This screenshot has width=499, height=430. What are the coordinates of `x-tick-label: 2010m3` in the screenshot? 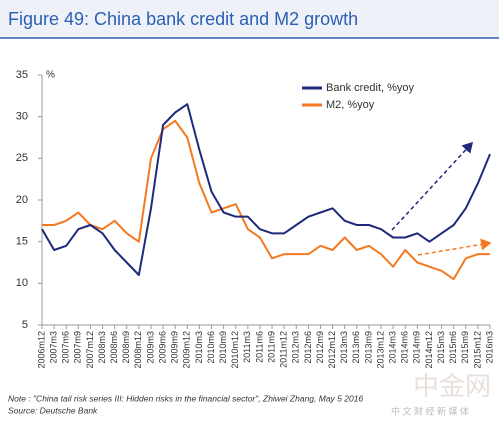 It's located at (199, 347).